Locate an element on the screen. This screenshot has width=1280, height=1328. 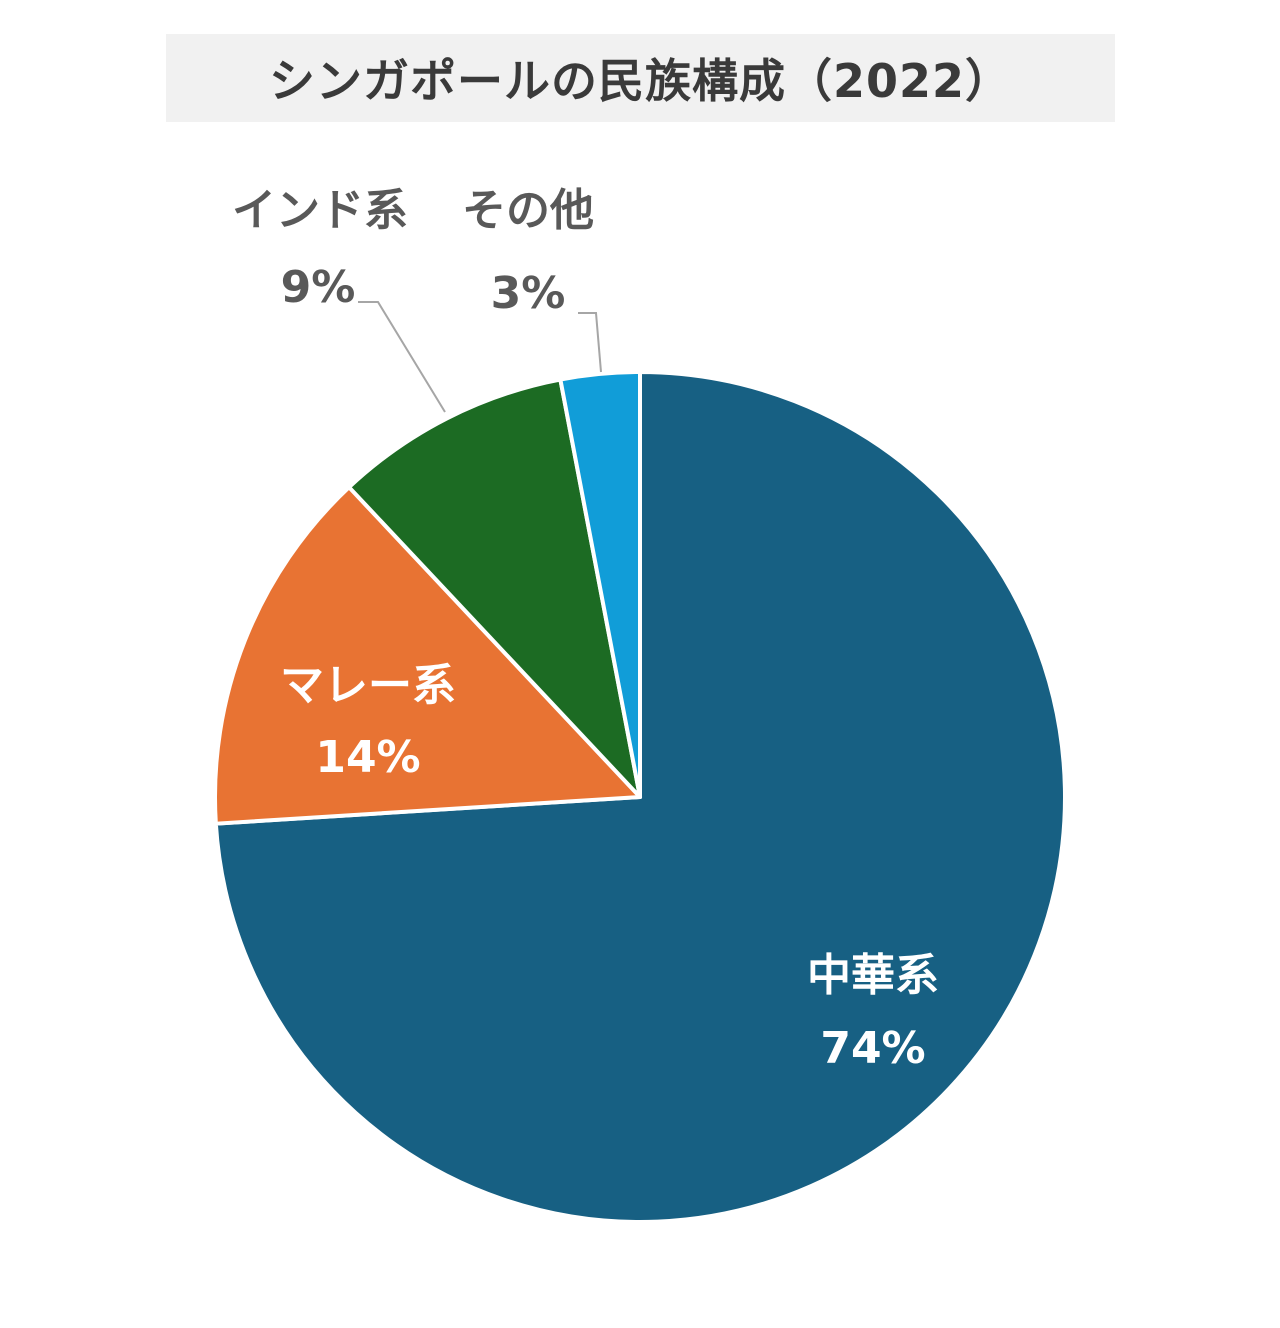
slice-label-2: マレー系 is located at coordinates (368, 685).